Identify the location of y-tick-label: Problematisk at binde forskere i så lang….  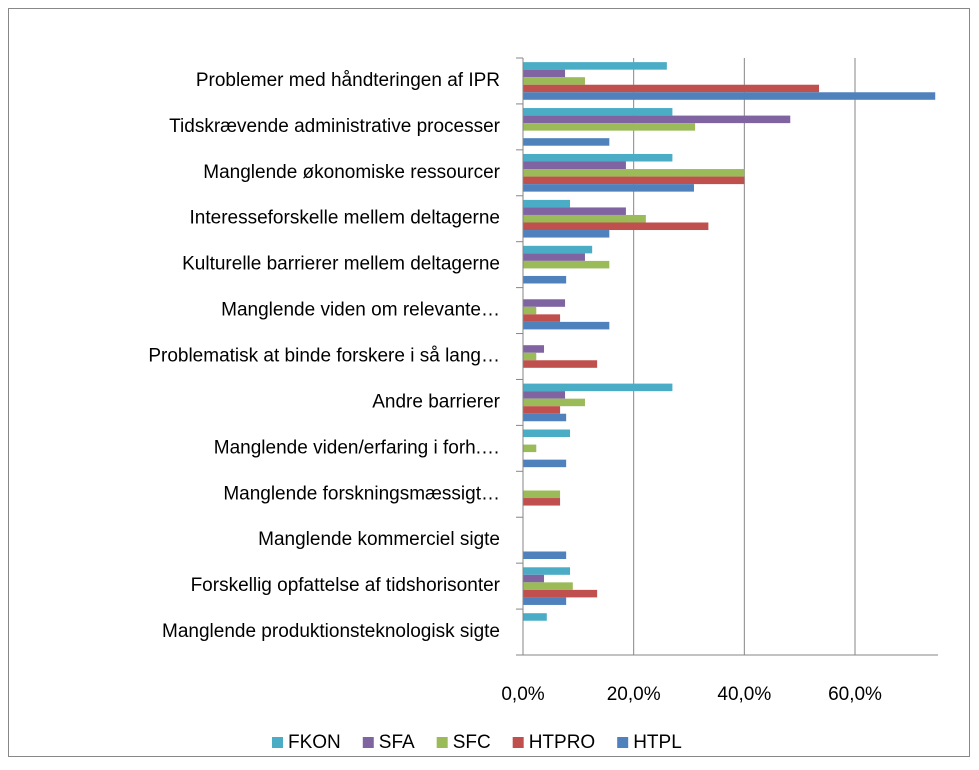
(324, 356).